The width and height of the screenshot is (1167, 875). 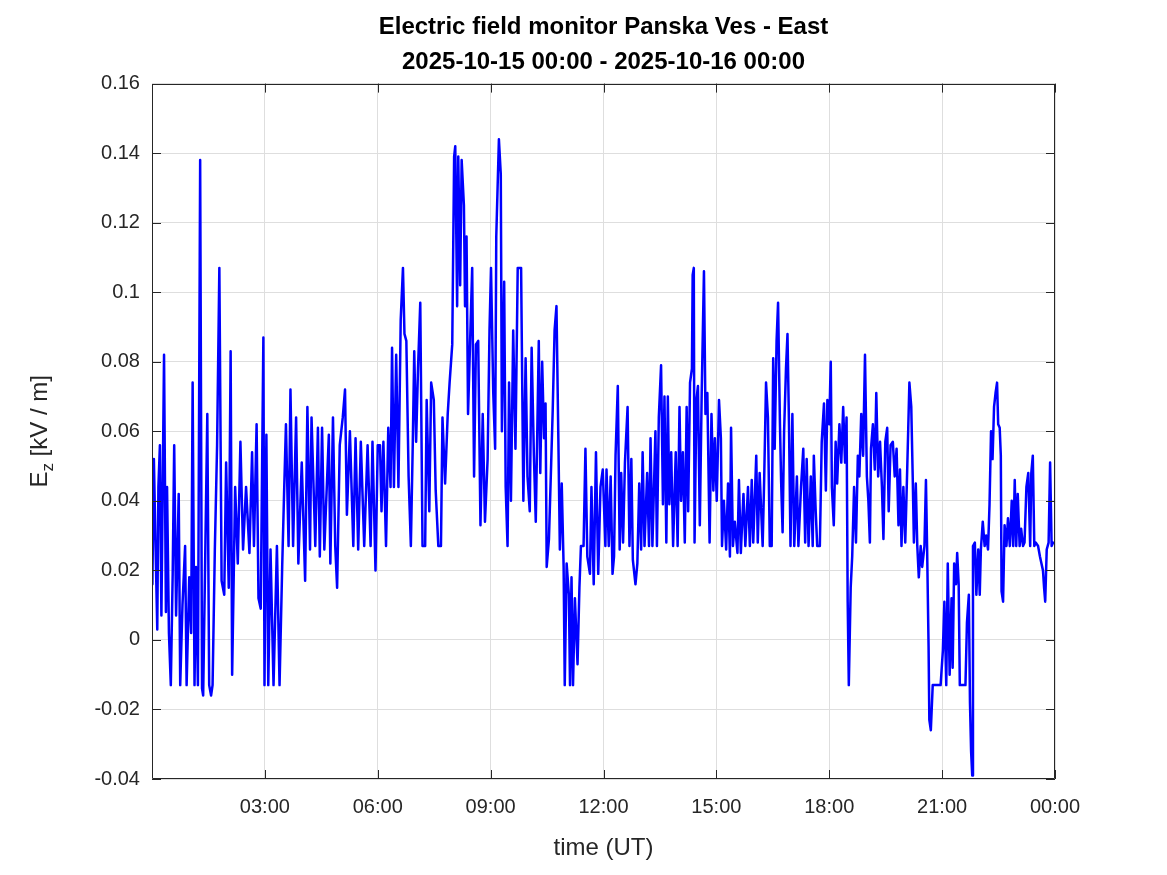 What do you see at coordinates (40, 431) in the screenshot?
I see `y-axis-title: Ez [kV / m]` at bounding box center [40, 431].